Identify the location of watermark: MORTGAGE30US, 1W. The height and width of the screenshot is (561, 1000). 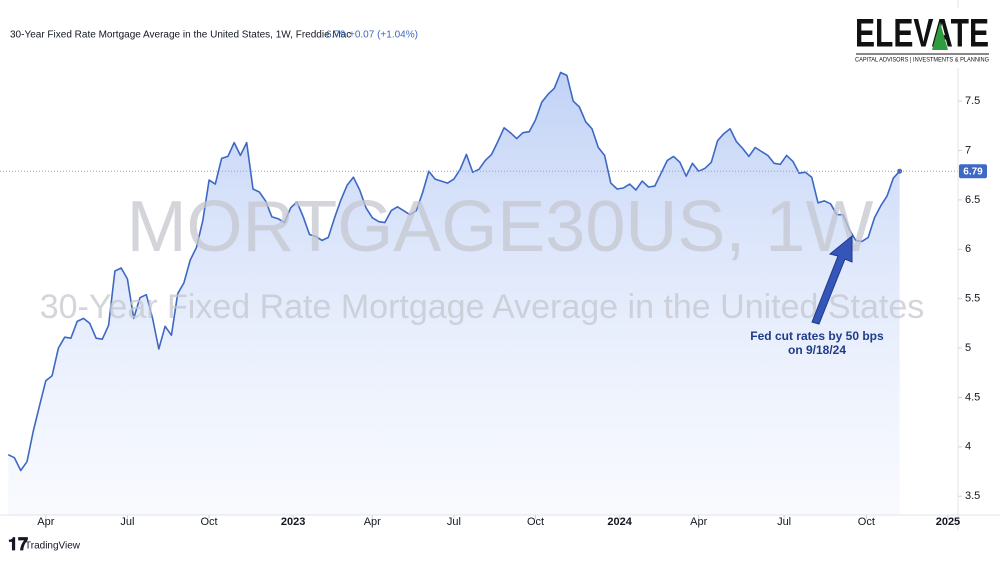
(500, 227).